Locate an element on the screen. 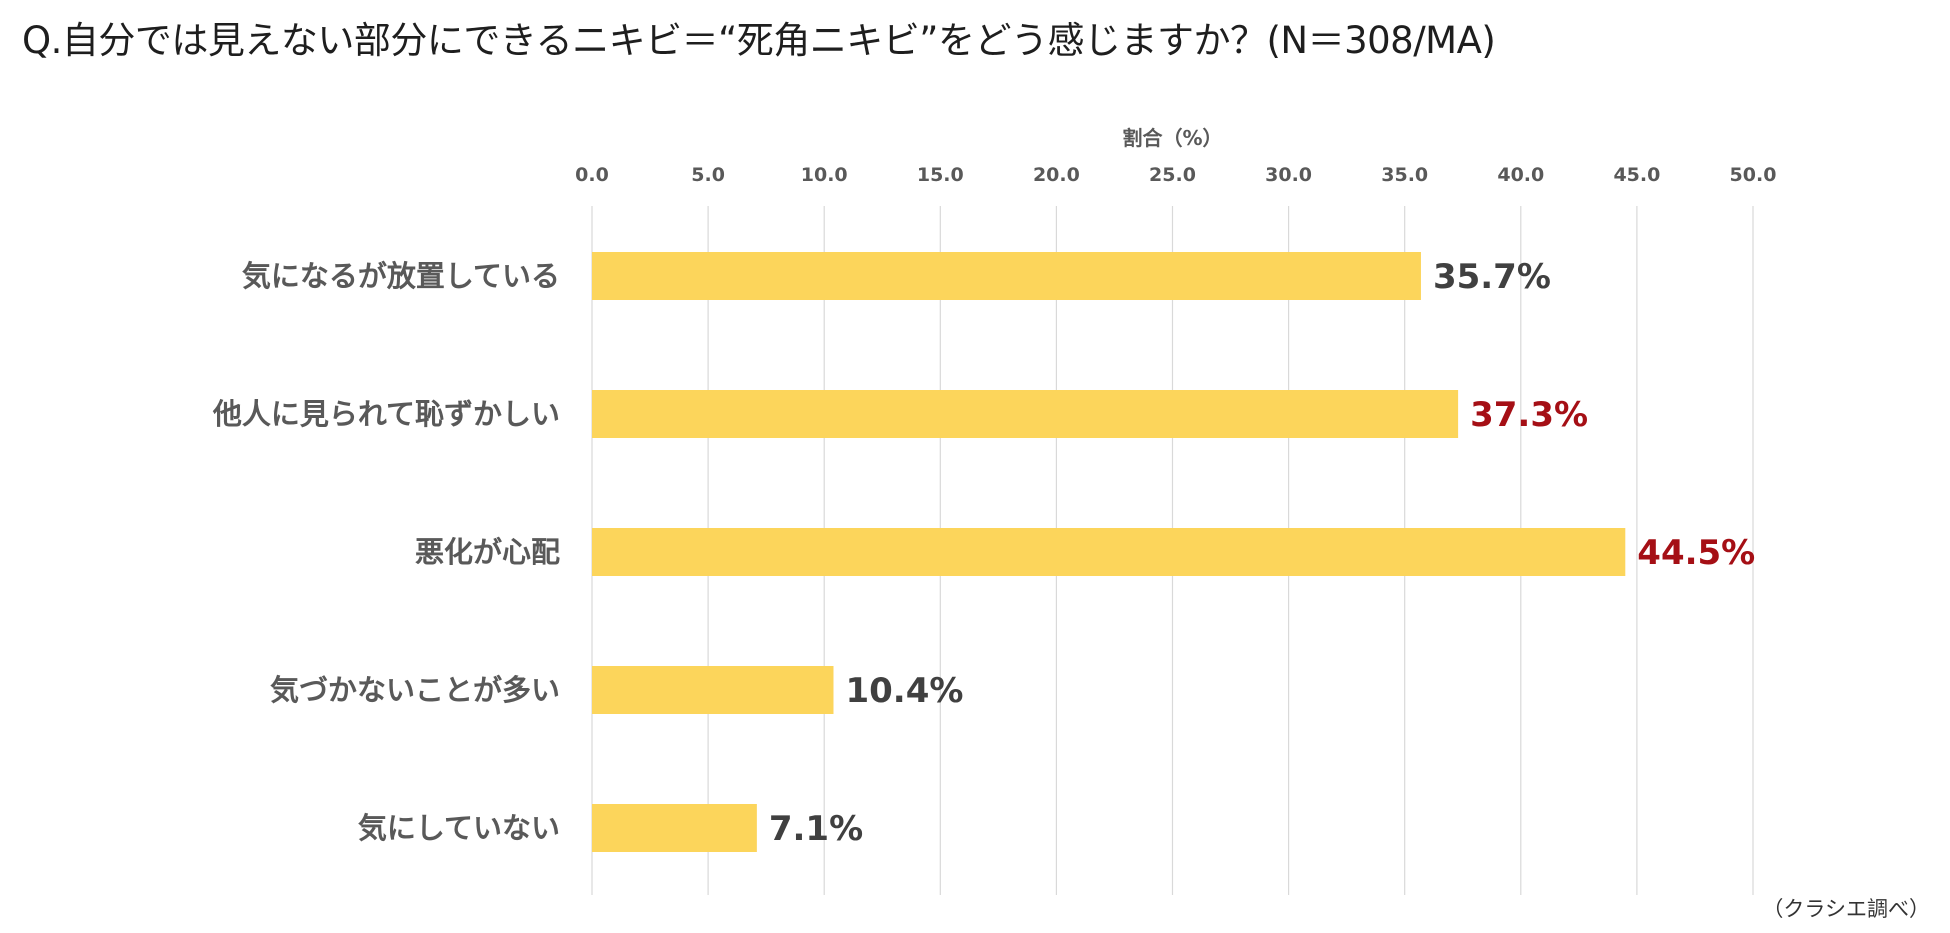 Image resolution: width=1950 pixels, height=933 pixels. category-label: 気にしていない is located at coordinates (459, 828).